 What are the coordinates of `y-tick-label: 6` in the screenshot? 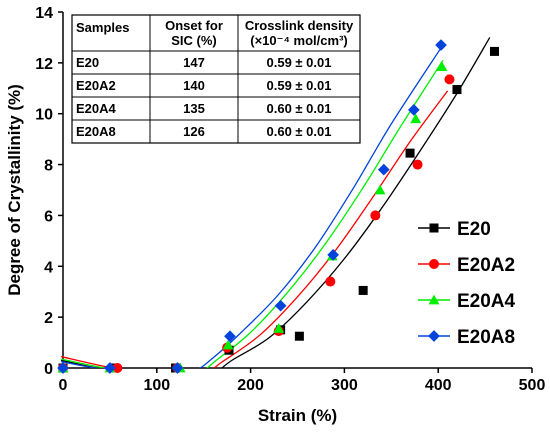 It's located at (48, 216).